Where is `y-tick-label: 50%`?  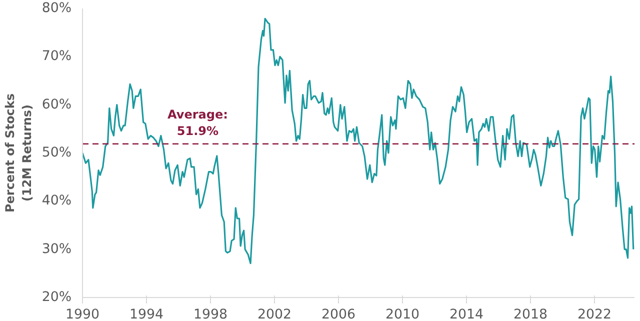
y-tick-label: 50% is located at coordinates (57, 153).